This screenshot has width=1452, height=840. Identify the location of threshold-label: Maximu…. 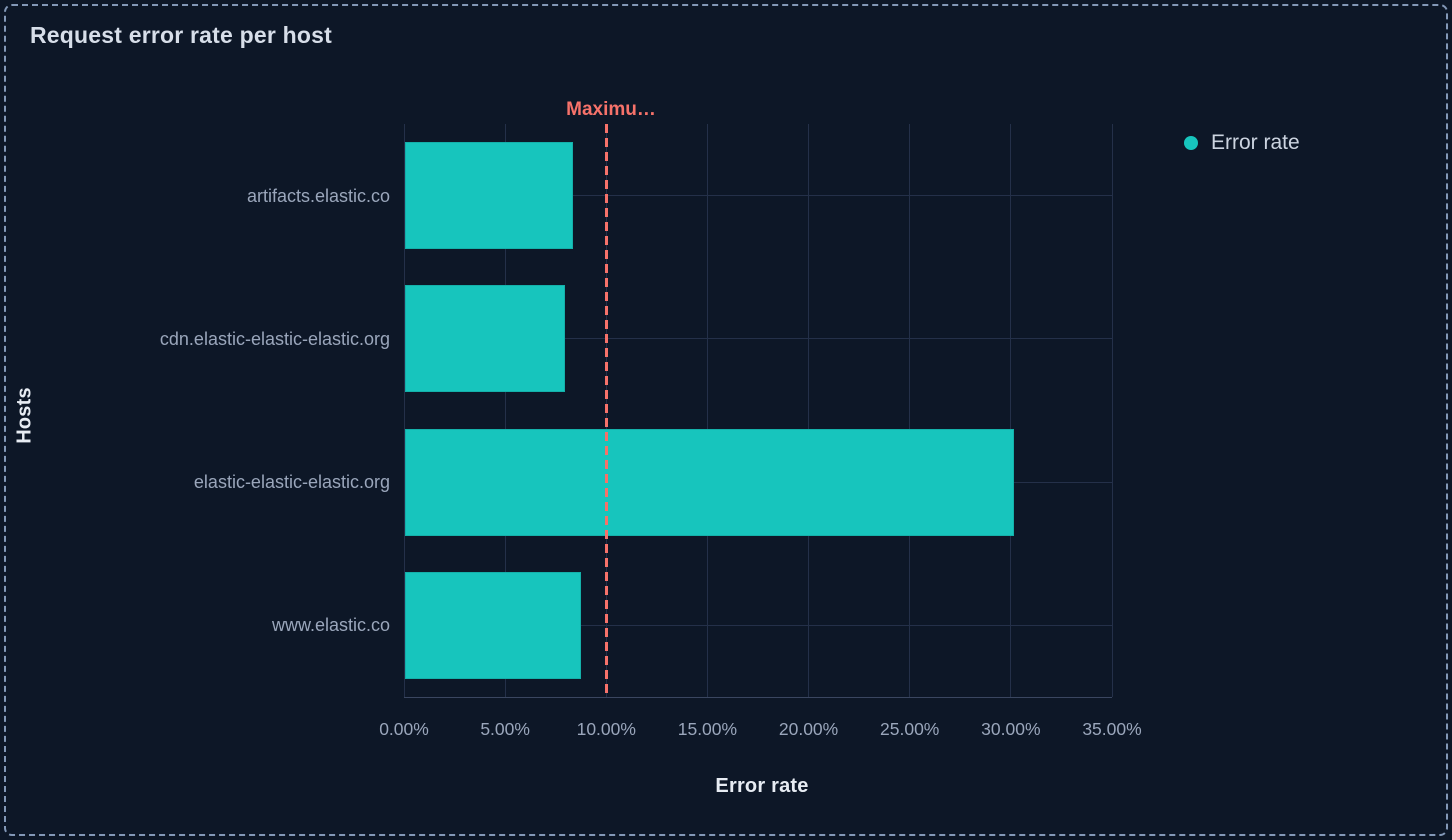
(611, 109).